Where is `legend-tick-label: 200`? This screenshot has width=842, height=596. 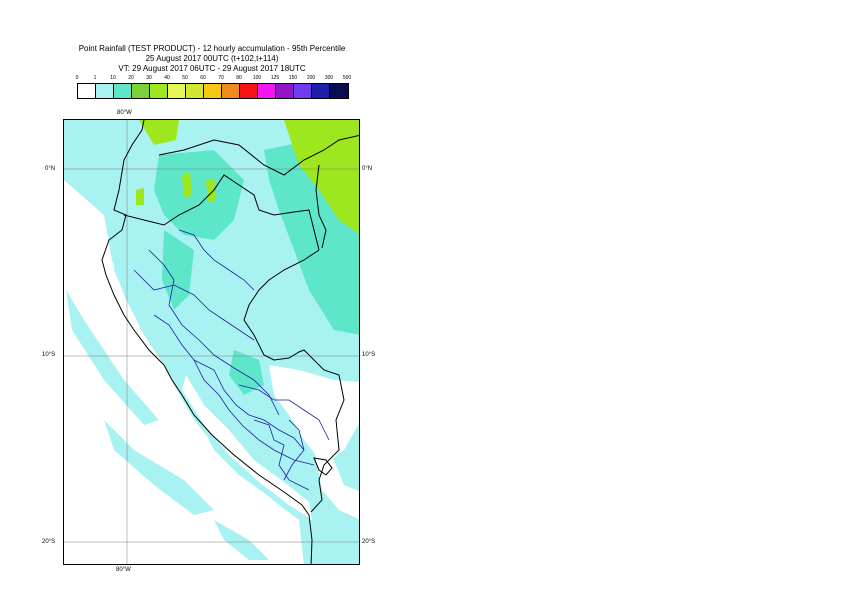
legend-tick-label: 200 is located at coordinates (311, 78).